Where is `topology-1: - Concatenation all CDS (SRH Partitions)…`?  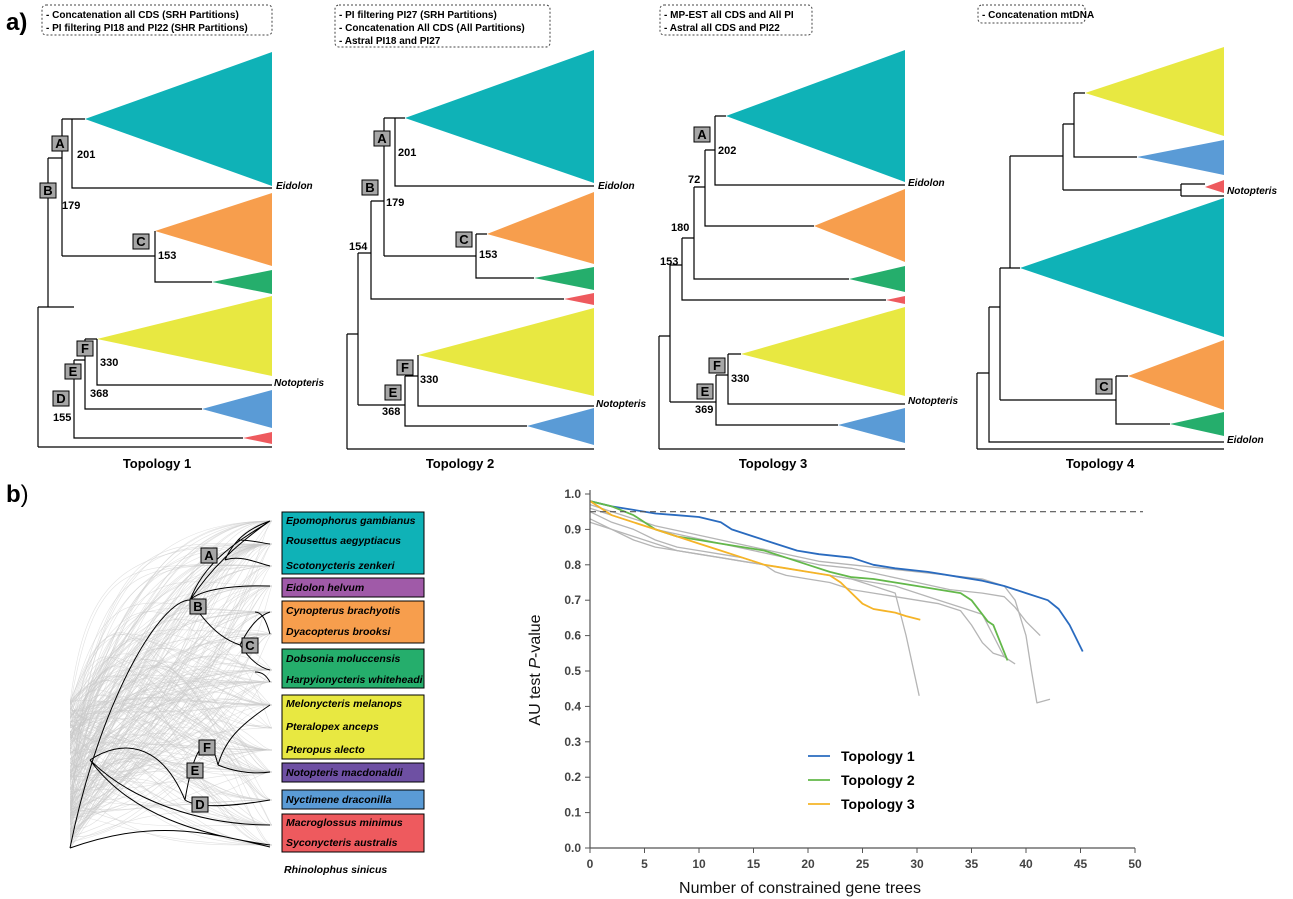
topology-1: - Concatenation all CDS (SRH Partitions)… is located at coordinates (180, 237).